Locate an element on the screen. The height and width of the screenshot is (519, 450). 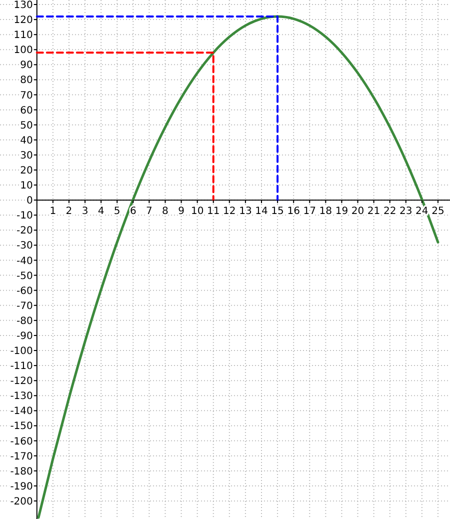
y-tick-label: -150 is located at coordinates (21, 426).